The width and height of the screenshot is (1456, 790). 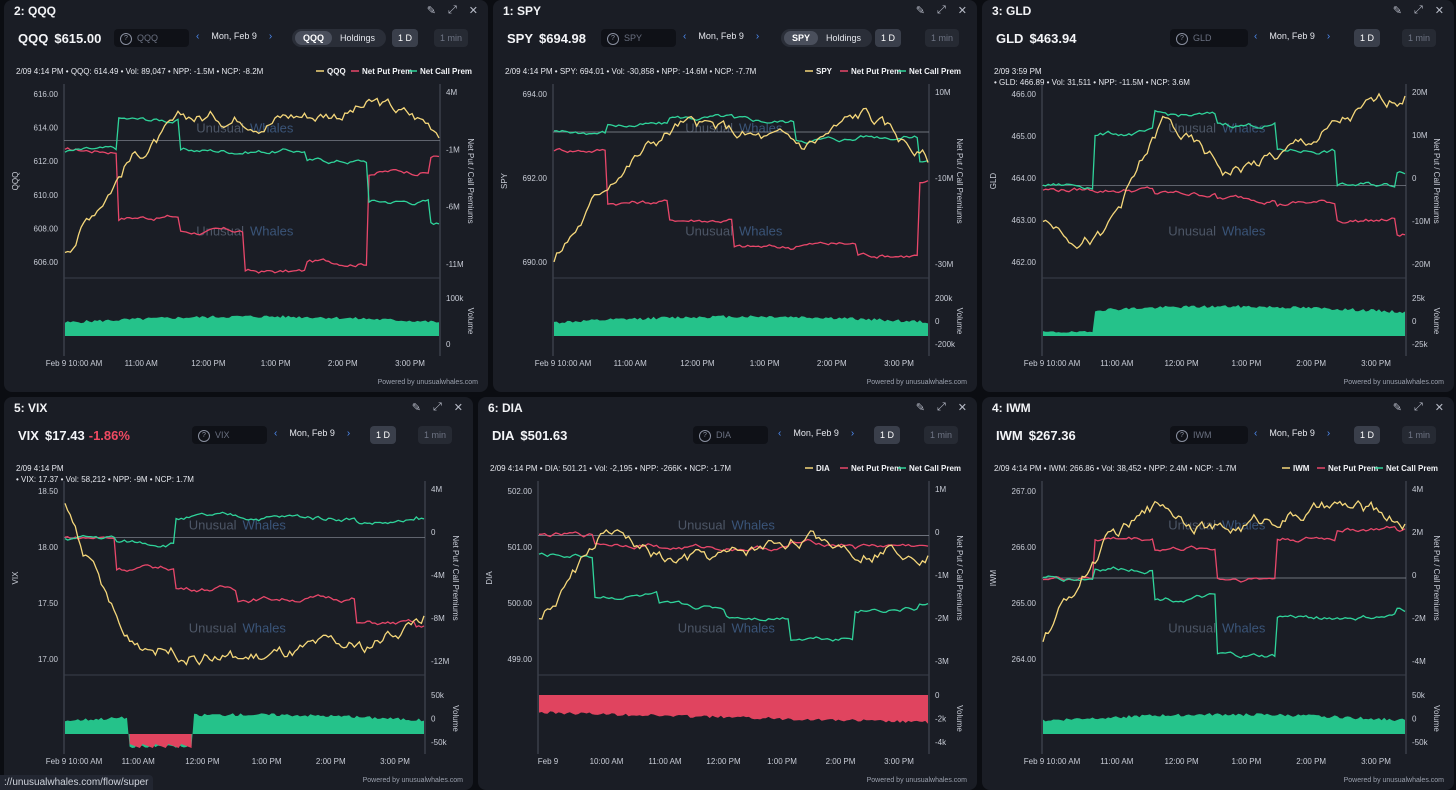 I want to click on panel-title: 1: SPY, so click(x=522, y=11).